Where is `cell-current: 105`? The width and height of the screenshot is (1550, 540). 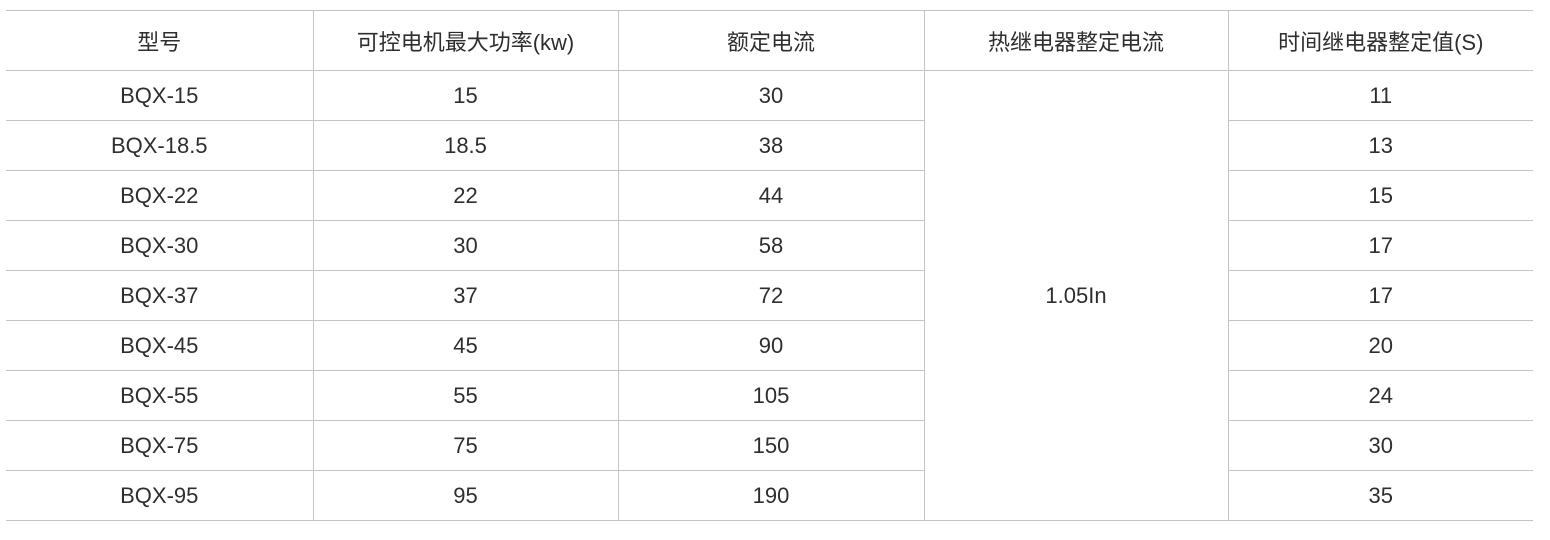 cell-current: 105 is located at coordinates (770, 395).